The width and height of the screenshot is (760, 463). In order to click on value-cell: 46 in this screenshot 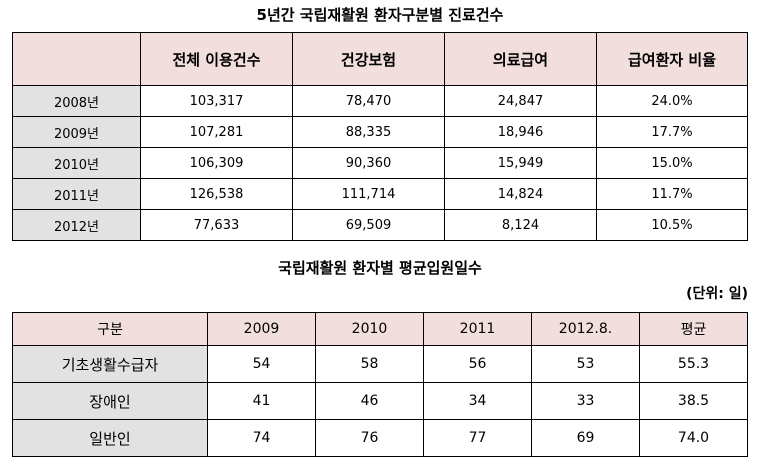, I will do `click(369, 401)`.